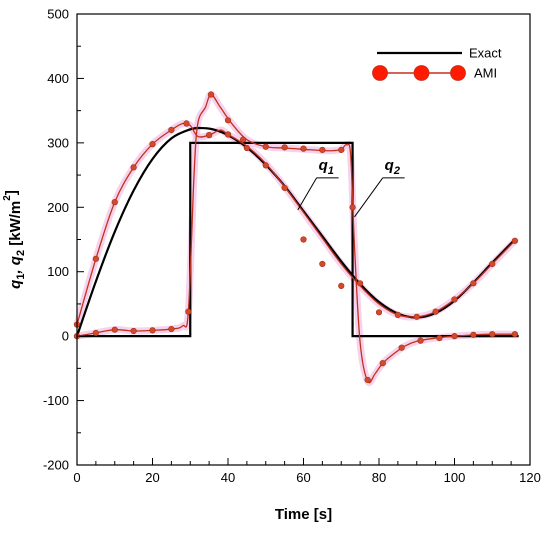  Describe the element at coordinates (228, 477) in the screenshot. I see `x-tick-label: 40` at that location.